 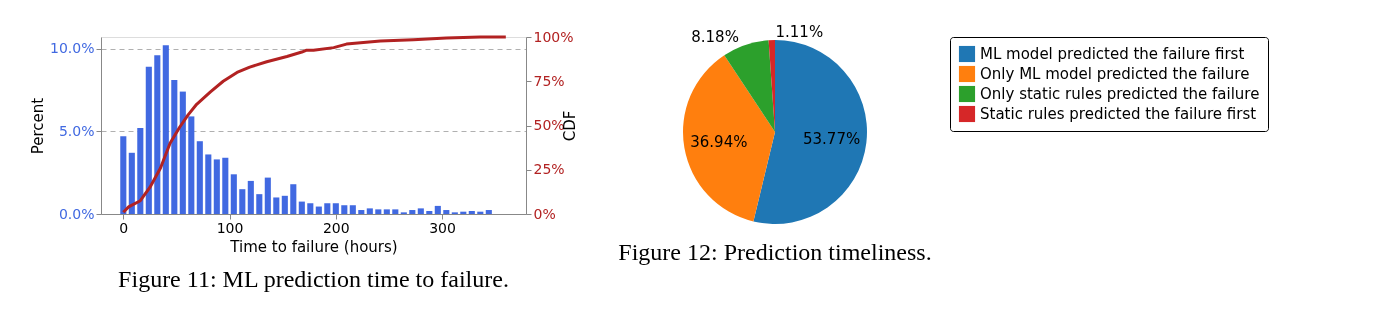 I want to click on y2-tick-label: 100%, so click(x=553, y=36).